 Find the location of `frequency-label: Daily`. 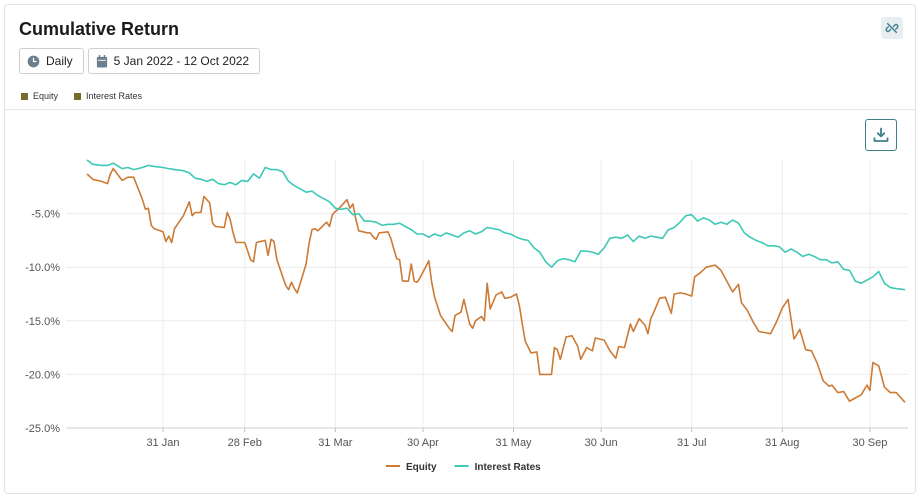

frequency-label: Daily is located at coordinates (59, 61).